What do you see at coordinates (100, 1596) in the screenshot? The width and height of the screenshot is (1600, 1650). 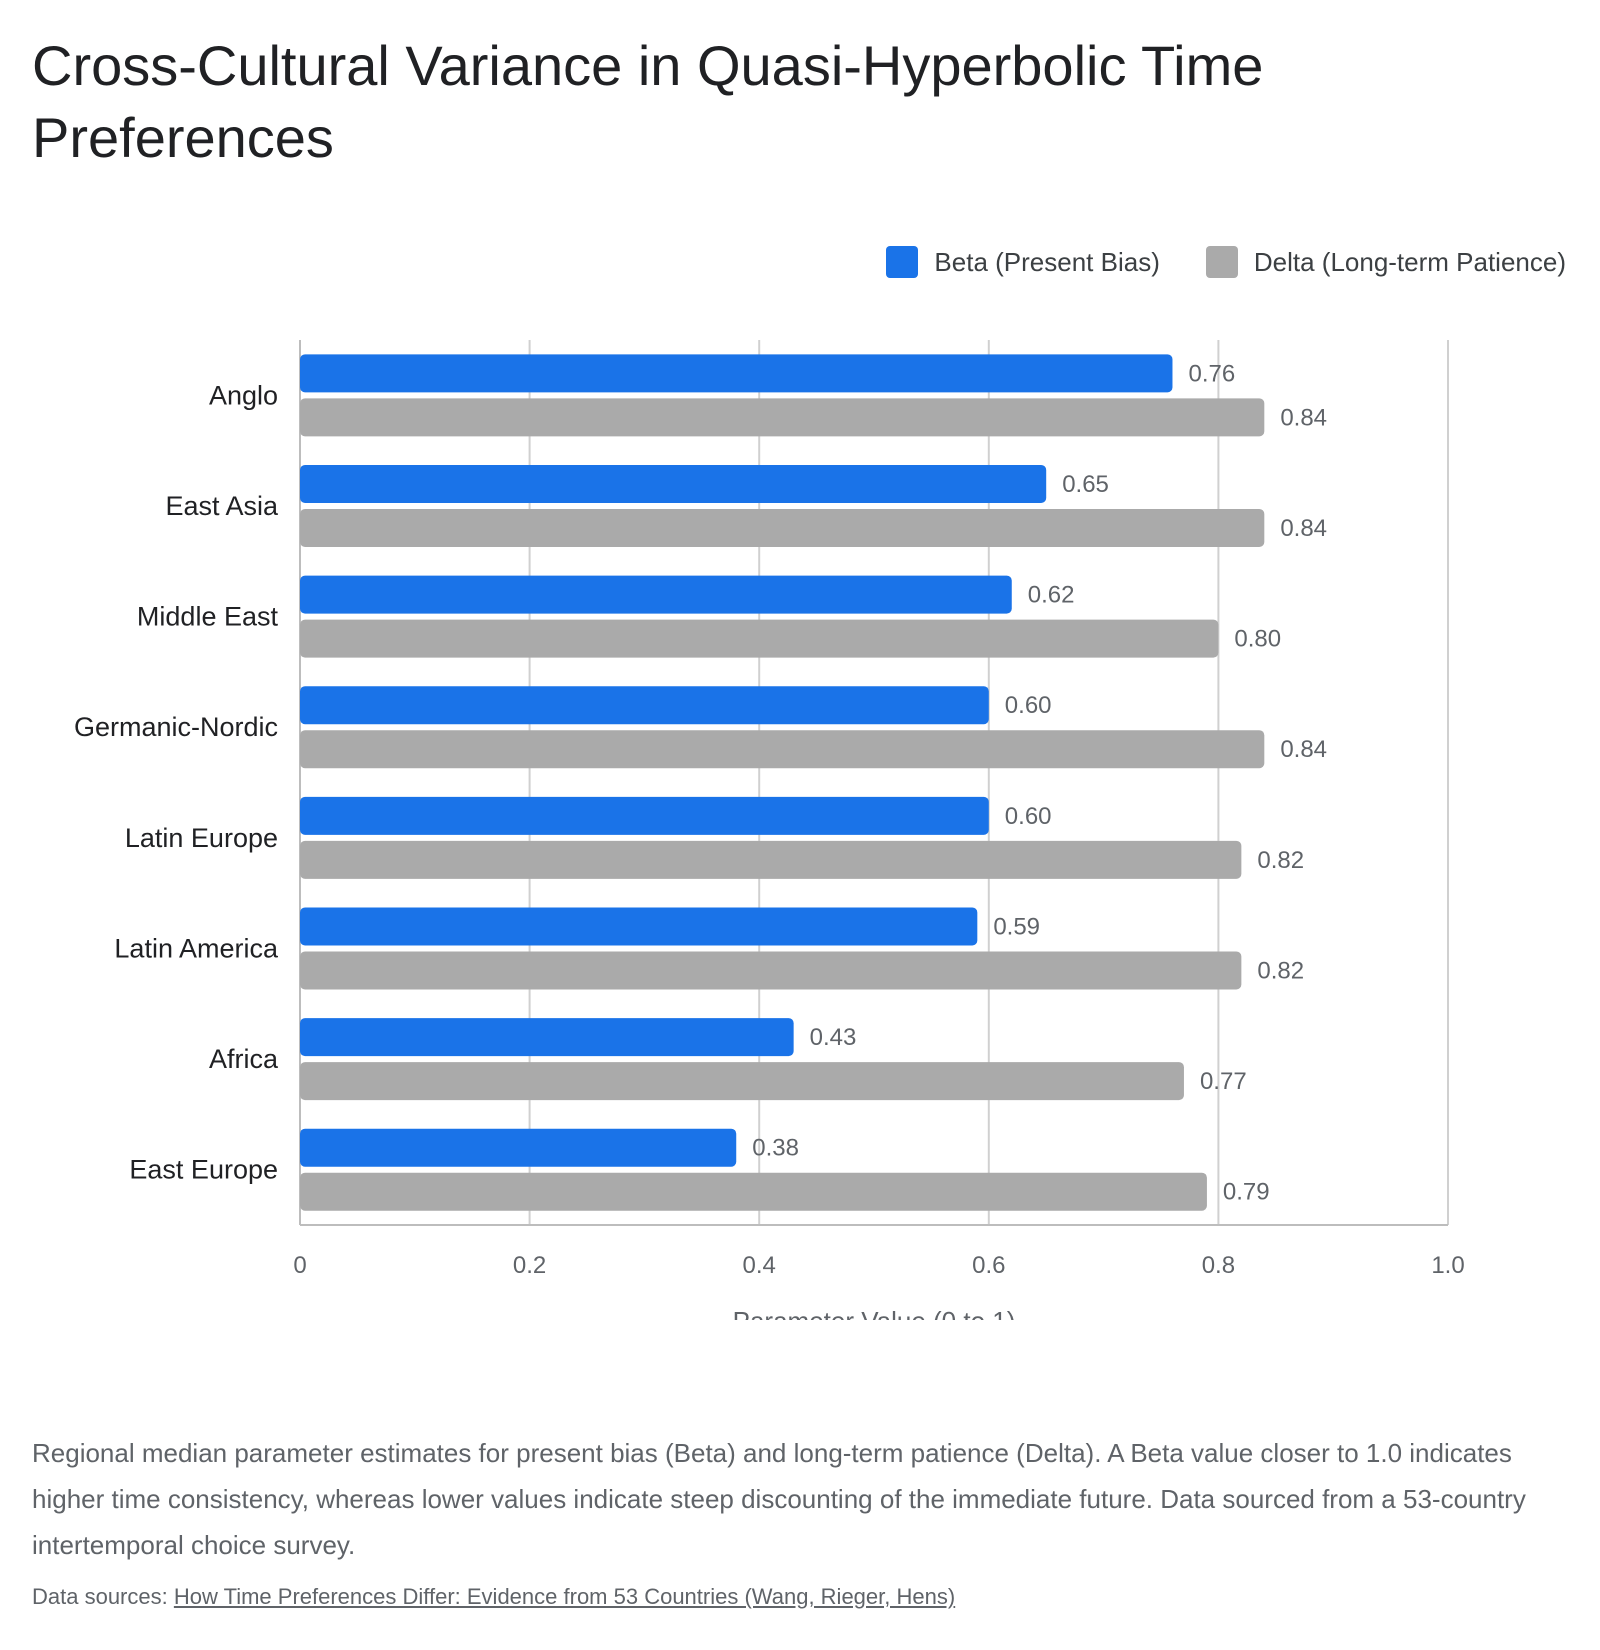 I see `sources-label: Data sources:` at bounding box center [100, 1596].